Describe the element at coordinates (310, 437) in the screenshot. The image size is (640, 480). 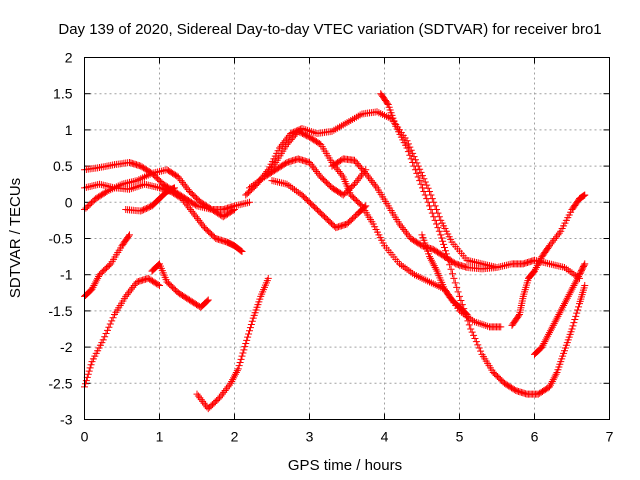
I see `x-tick-label: 3` at that location.